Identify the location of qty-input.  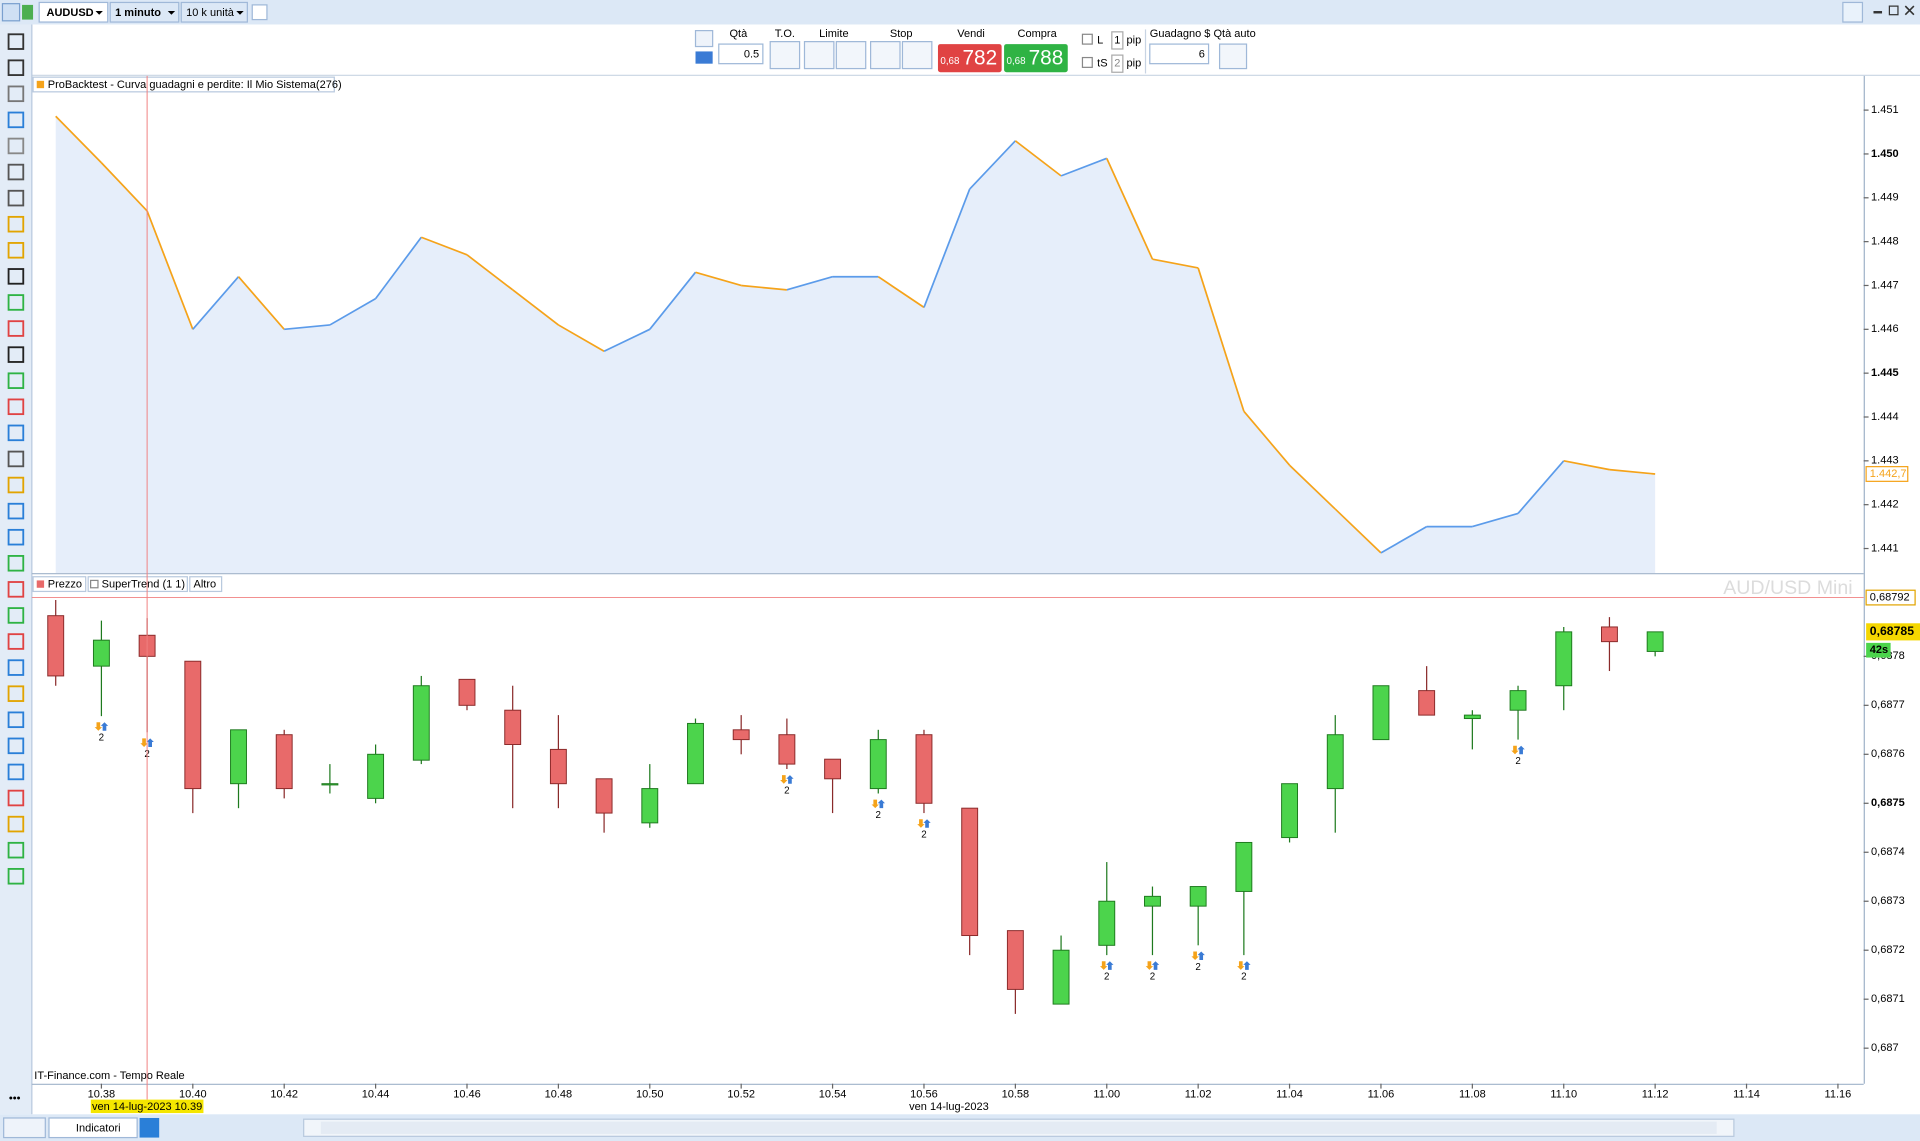
(741, 54).